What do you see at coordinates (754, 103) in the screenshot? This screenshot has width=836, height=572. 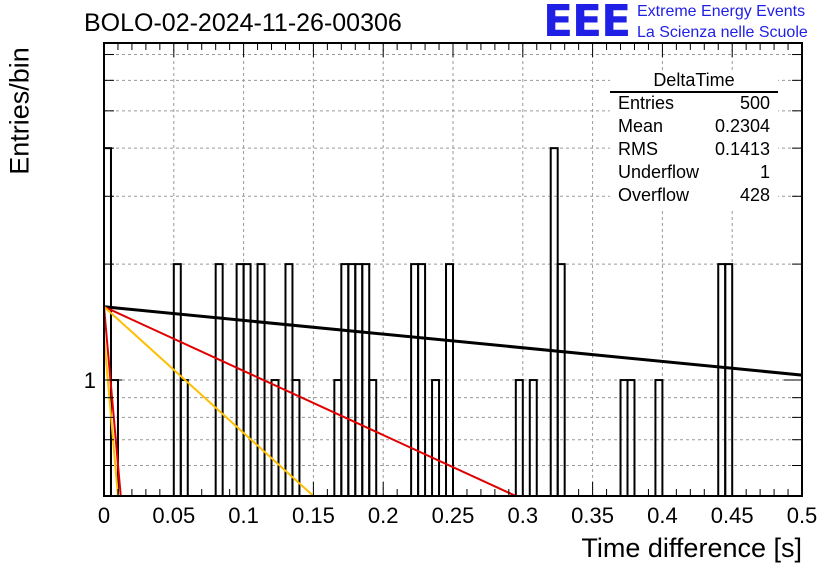 I see `stats-value: 500` at bounding box center [754, 103].